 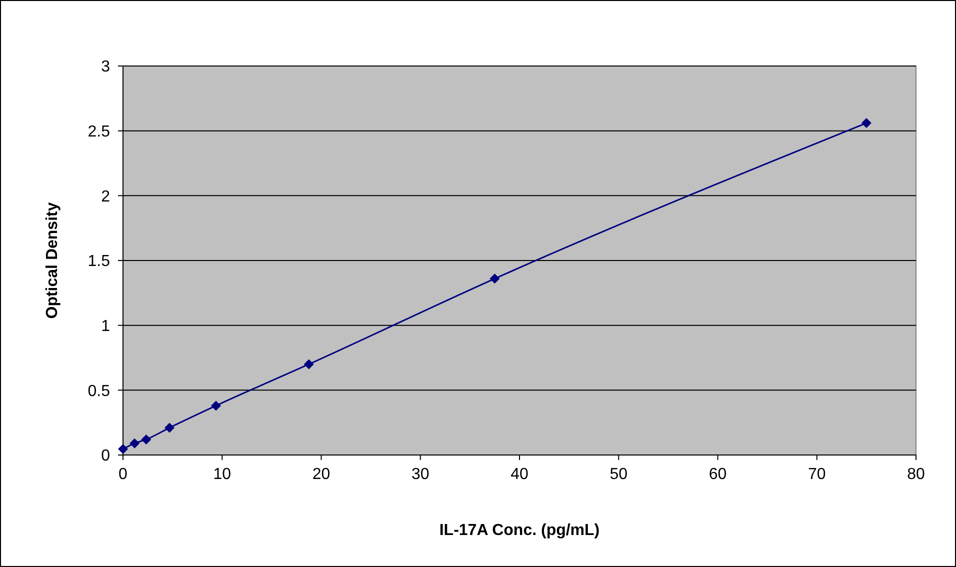 I want to click on x-axis-title: IL-17A Conc. (pg/mL), so click(x=519, y=530).